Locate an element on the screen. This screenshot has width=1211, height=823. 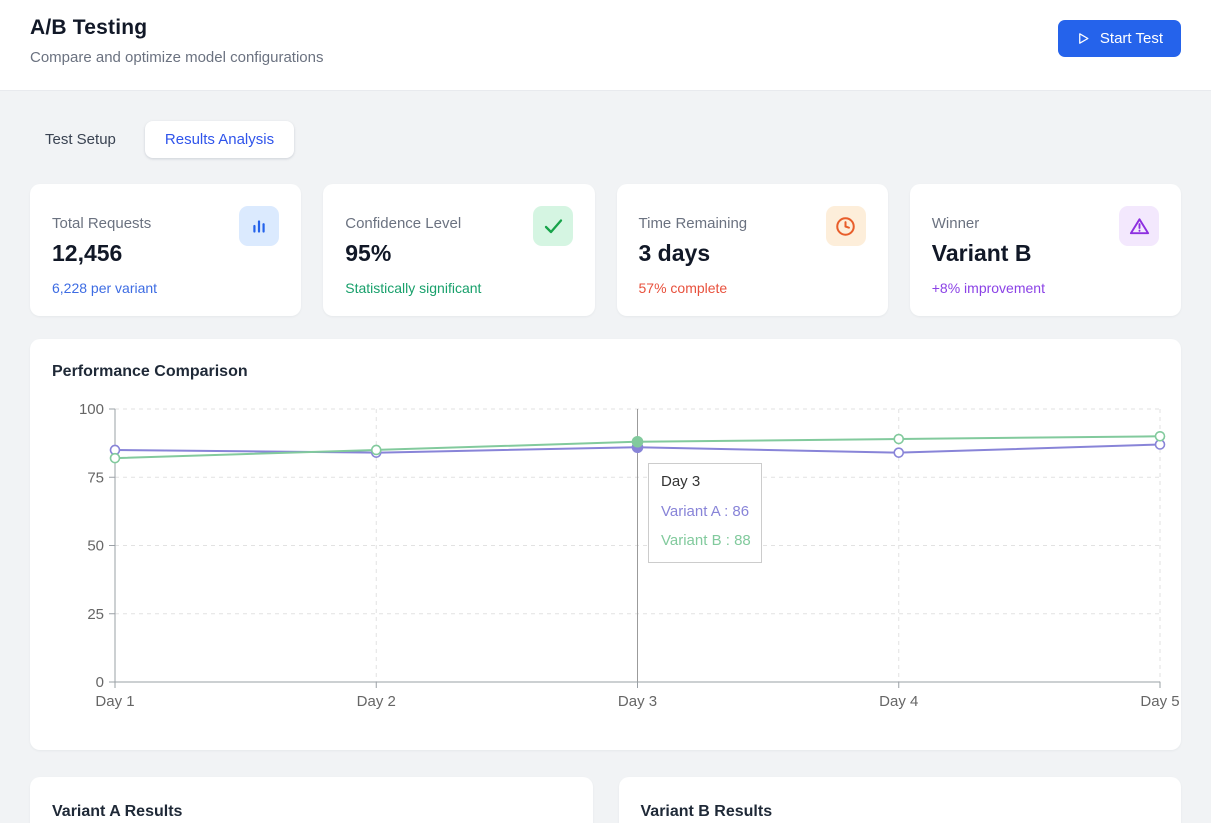
start-test-label: Start Test is located at coordinates (1131, 38).